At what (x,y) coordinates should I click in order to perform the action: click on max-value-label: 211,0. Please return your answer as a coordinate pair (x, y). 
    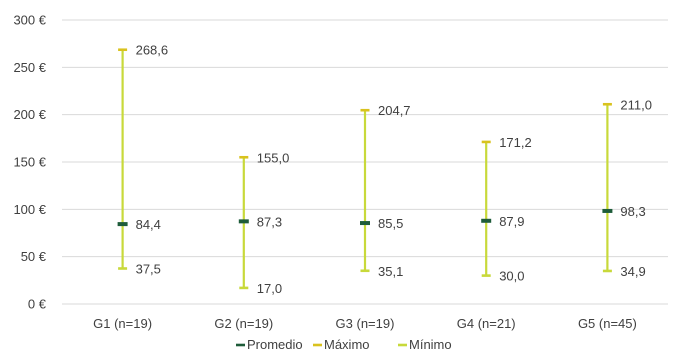
    Looking at the image, I should click on (636, 104).